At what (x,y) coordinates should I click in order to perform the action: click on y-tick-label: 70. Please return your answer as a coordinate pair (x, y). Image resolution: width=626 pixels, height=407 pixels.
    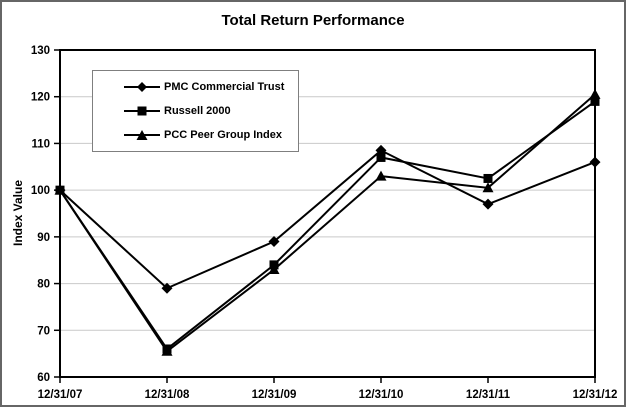
    Looking at the image, I should click on (43, 331).